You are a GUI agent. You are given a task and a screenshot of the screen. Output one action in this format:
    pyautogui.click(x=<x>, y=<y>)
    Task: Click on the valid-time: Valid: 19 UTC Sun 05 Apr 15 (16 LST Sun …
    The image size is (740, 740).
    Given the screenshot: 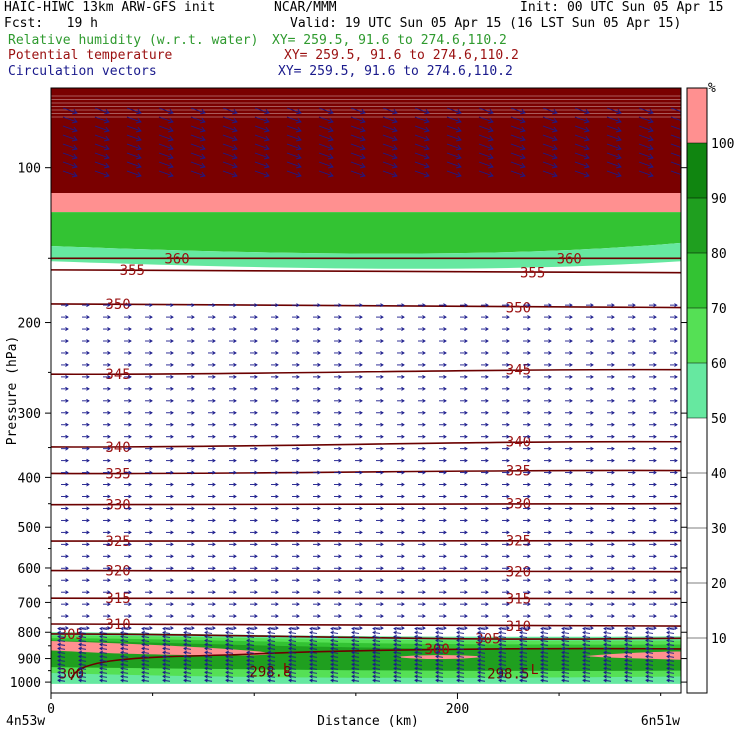 What is the action you would take?
    pyautogui.click(x=486, y=23)
    